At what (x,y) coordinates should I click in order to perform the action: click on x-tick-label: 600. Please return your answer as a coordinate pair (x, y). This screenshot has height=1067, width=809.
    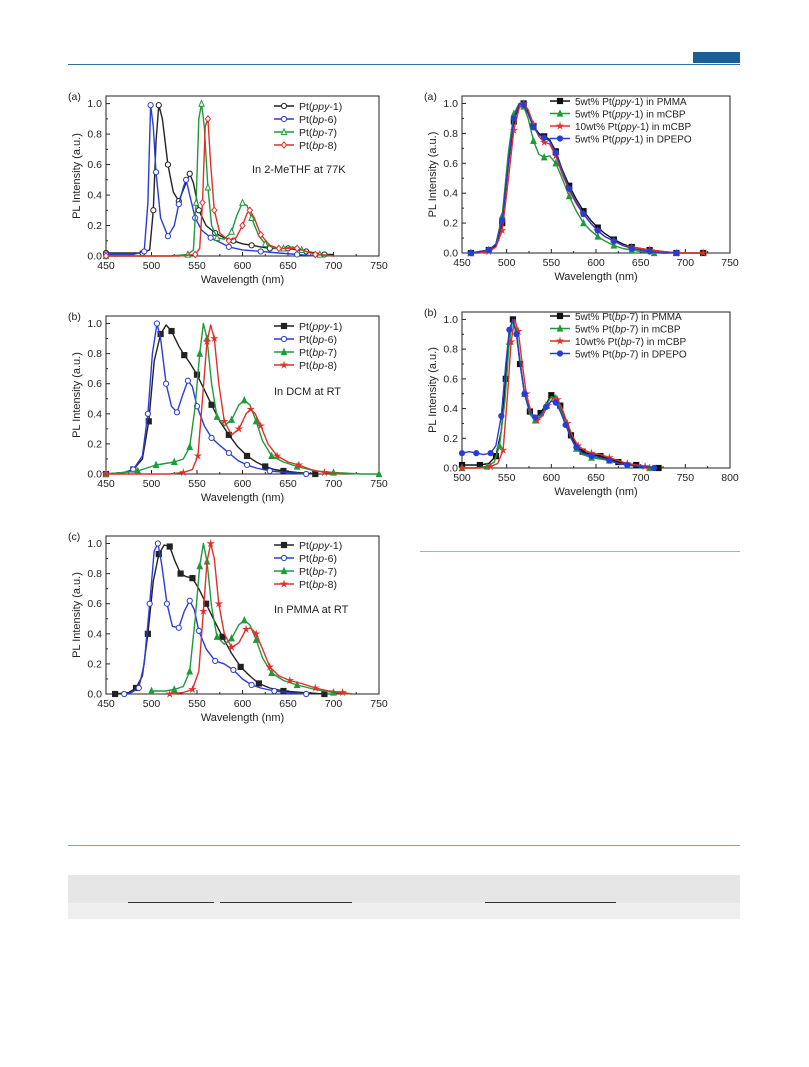
    Looking at the image, I should click on (552, 478).